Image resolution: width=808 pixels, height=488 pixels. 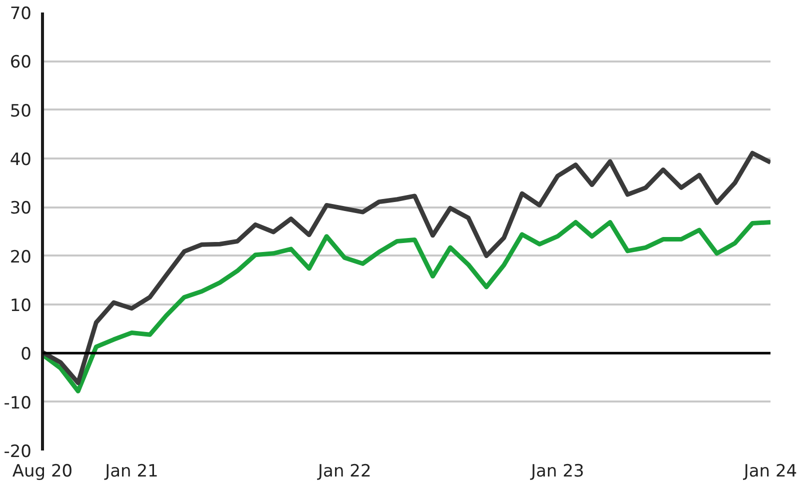 I want to click on x-tick-label: Jan 23, so click(x=557, y=472).